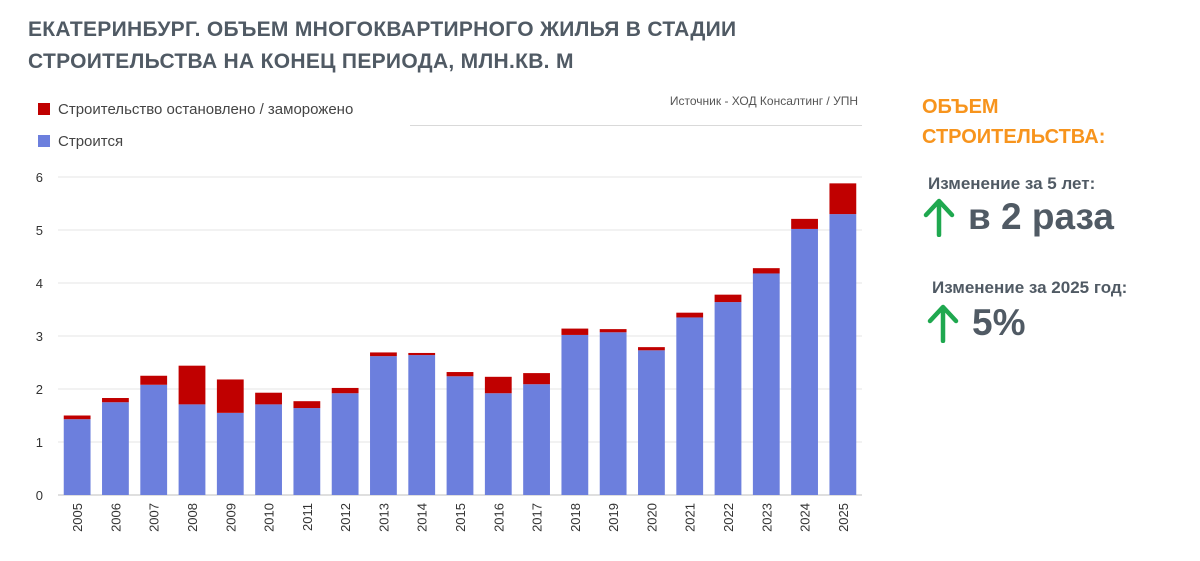 This screenshot has width=1200, height=561. Describe the element at coordinates (39, 230) in the screenshot. I see `y-tick-label: 5` at that location.